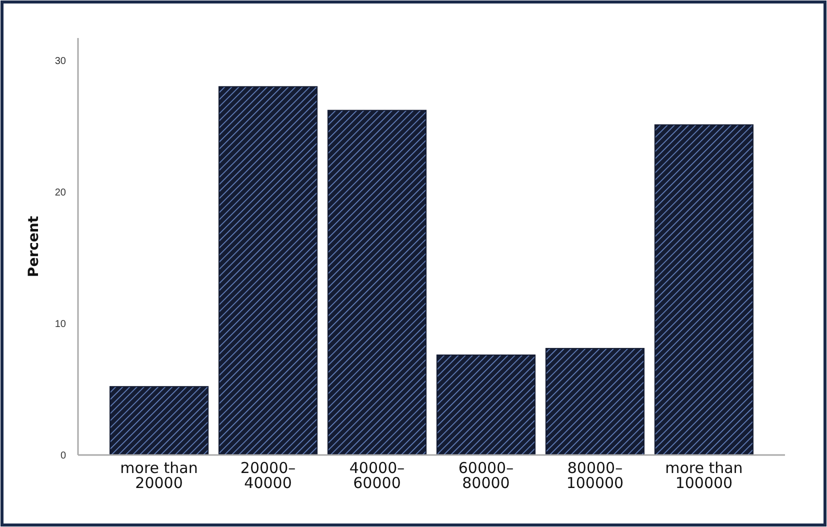  What do you see at coordinates (595, 475) in the screenshot?
I see `x-tick-label: 80000– 100000` at bounding box center [595, 475].